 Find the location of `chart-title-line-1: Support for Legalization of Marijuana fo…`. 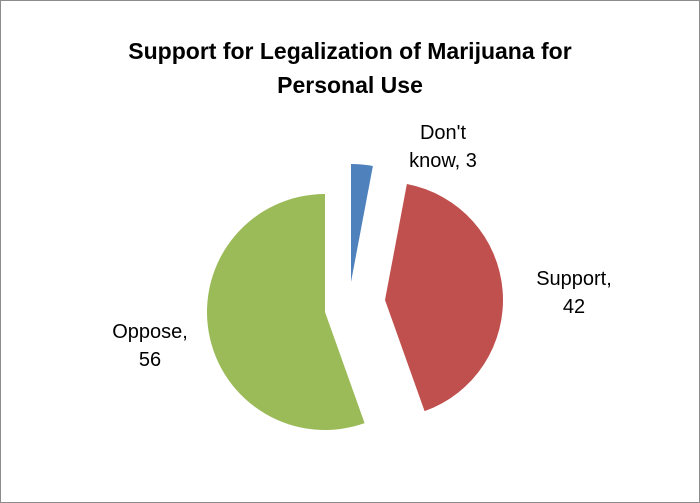

chart-title-line-1: Support for Legalization of Marijuana fo… is located at coordinates (350, 51).